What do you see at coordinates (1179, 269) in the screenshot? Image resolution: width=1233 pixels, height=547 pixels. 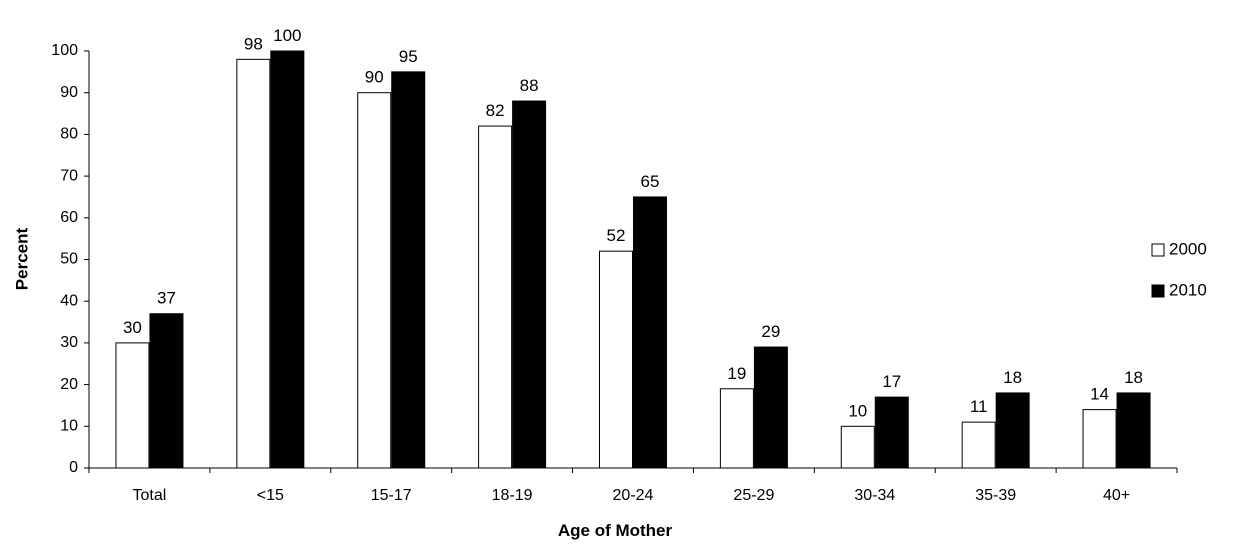 I see `legend: 2000 2010` at bounding box center [1179, 269].